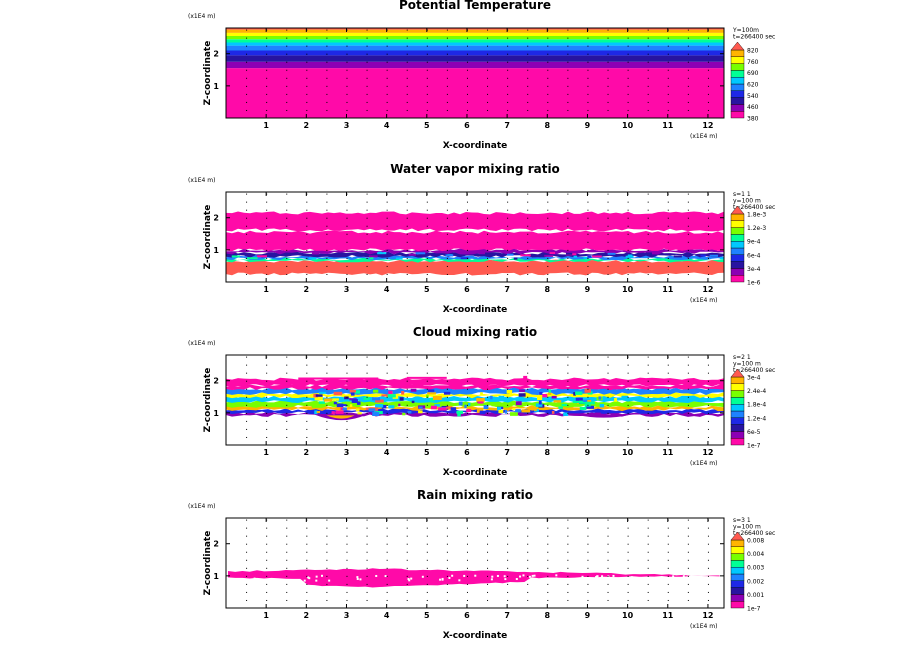 The image size is (904, 654). What do you see at coordinates (216, 544) in the screenshot?
I see `z-tick-label: 2` at bounding box center [216, 544].